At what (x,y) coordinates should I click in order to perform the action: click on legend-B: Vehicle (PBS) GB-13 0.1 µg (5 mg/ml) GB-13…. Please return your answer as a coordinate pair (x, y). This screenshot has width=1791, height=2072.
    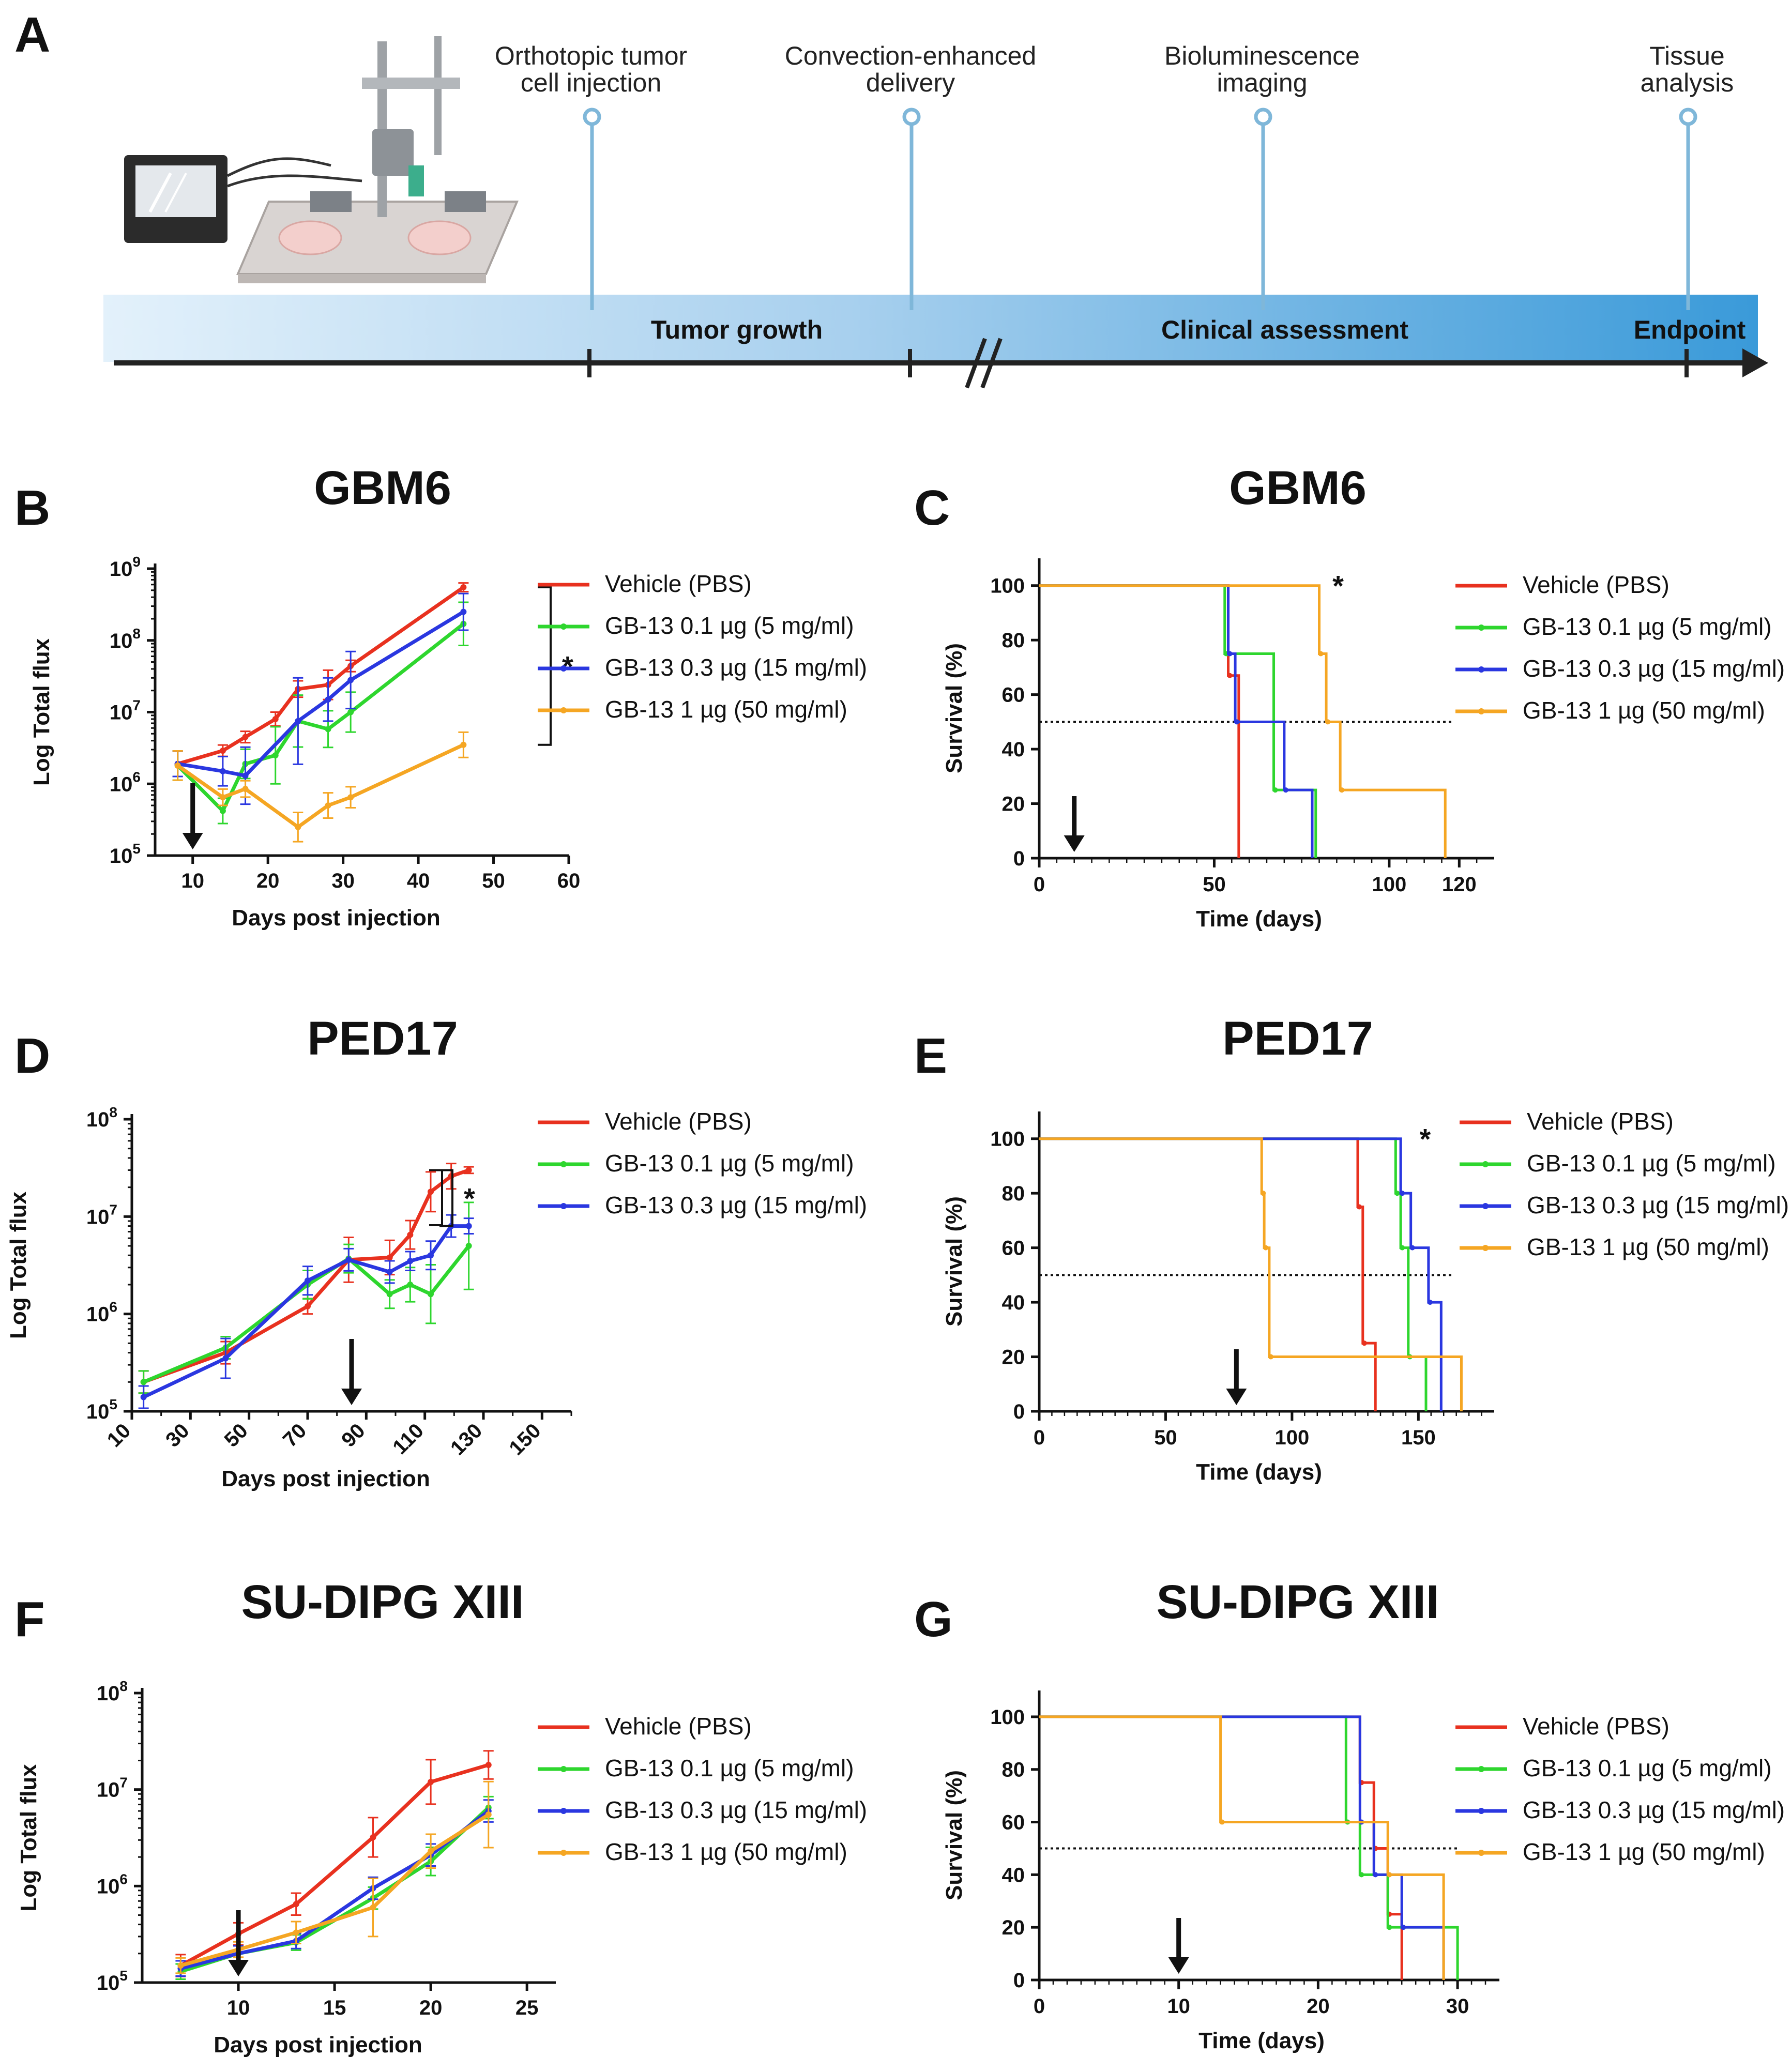
    Looking at the image, I should click on (703, 646).